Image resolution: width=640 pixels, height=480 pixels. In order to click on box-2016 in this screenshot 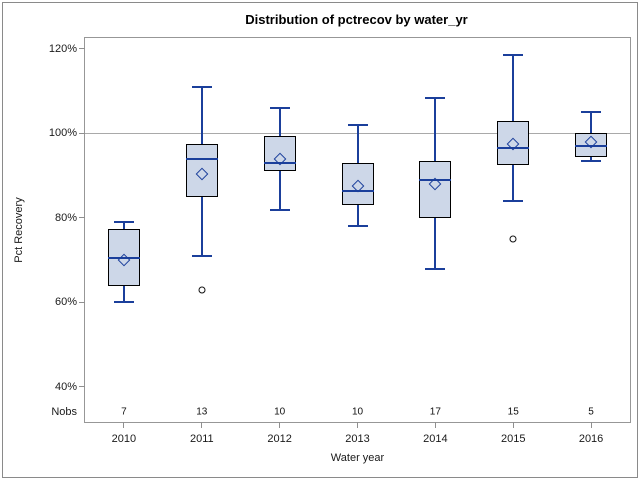, I will do `click(591, 145)`.